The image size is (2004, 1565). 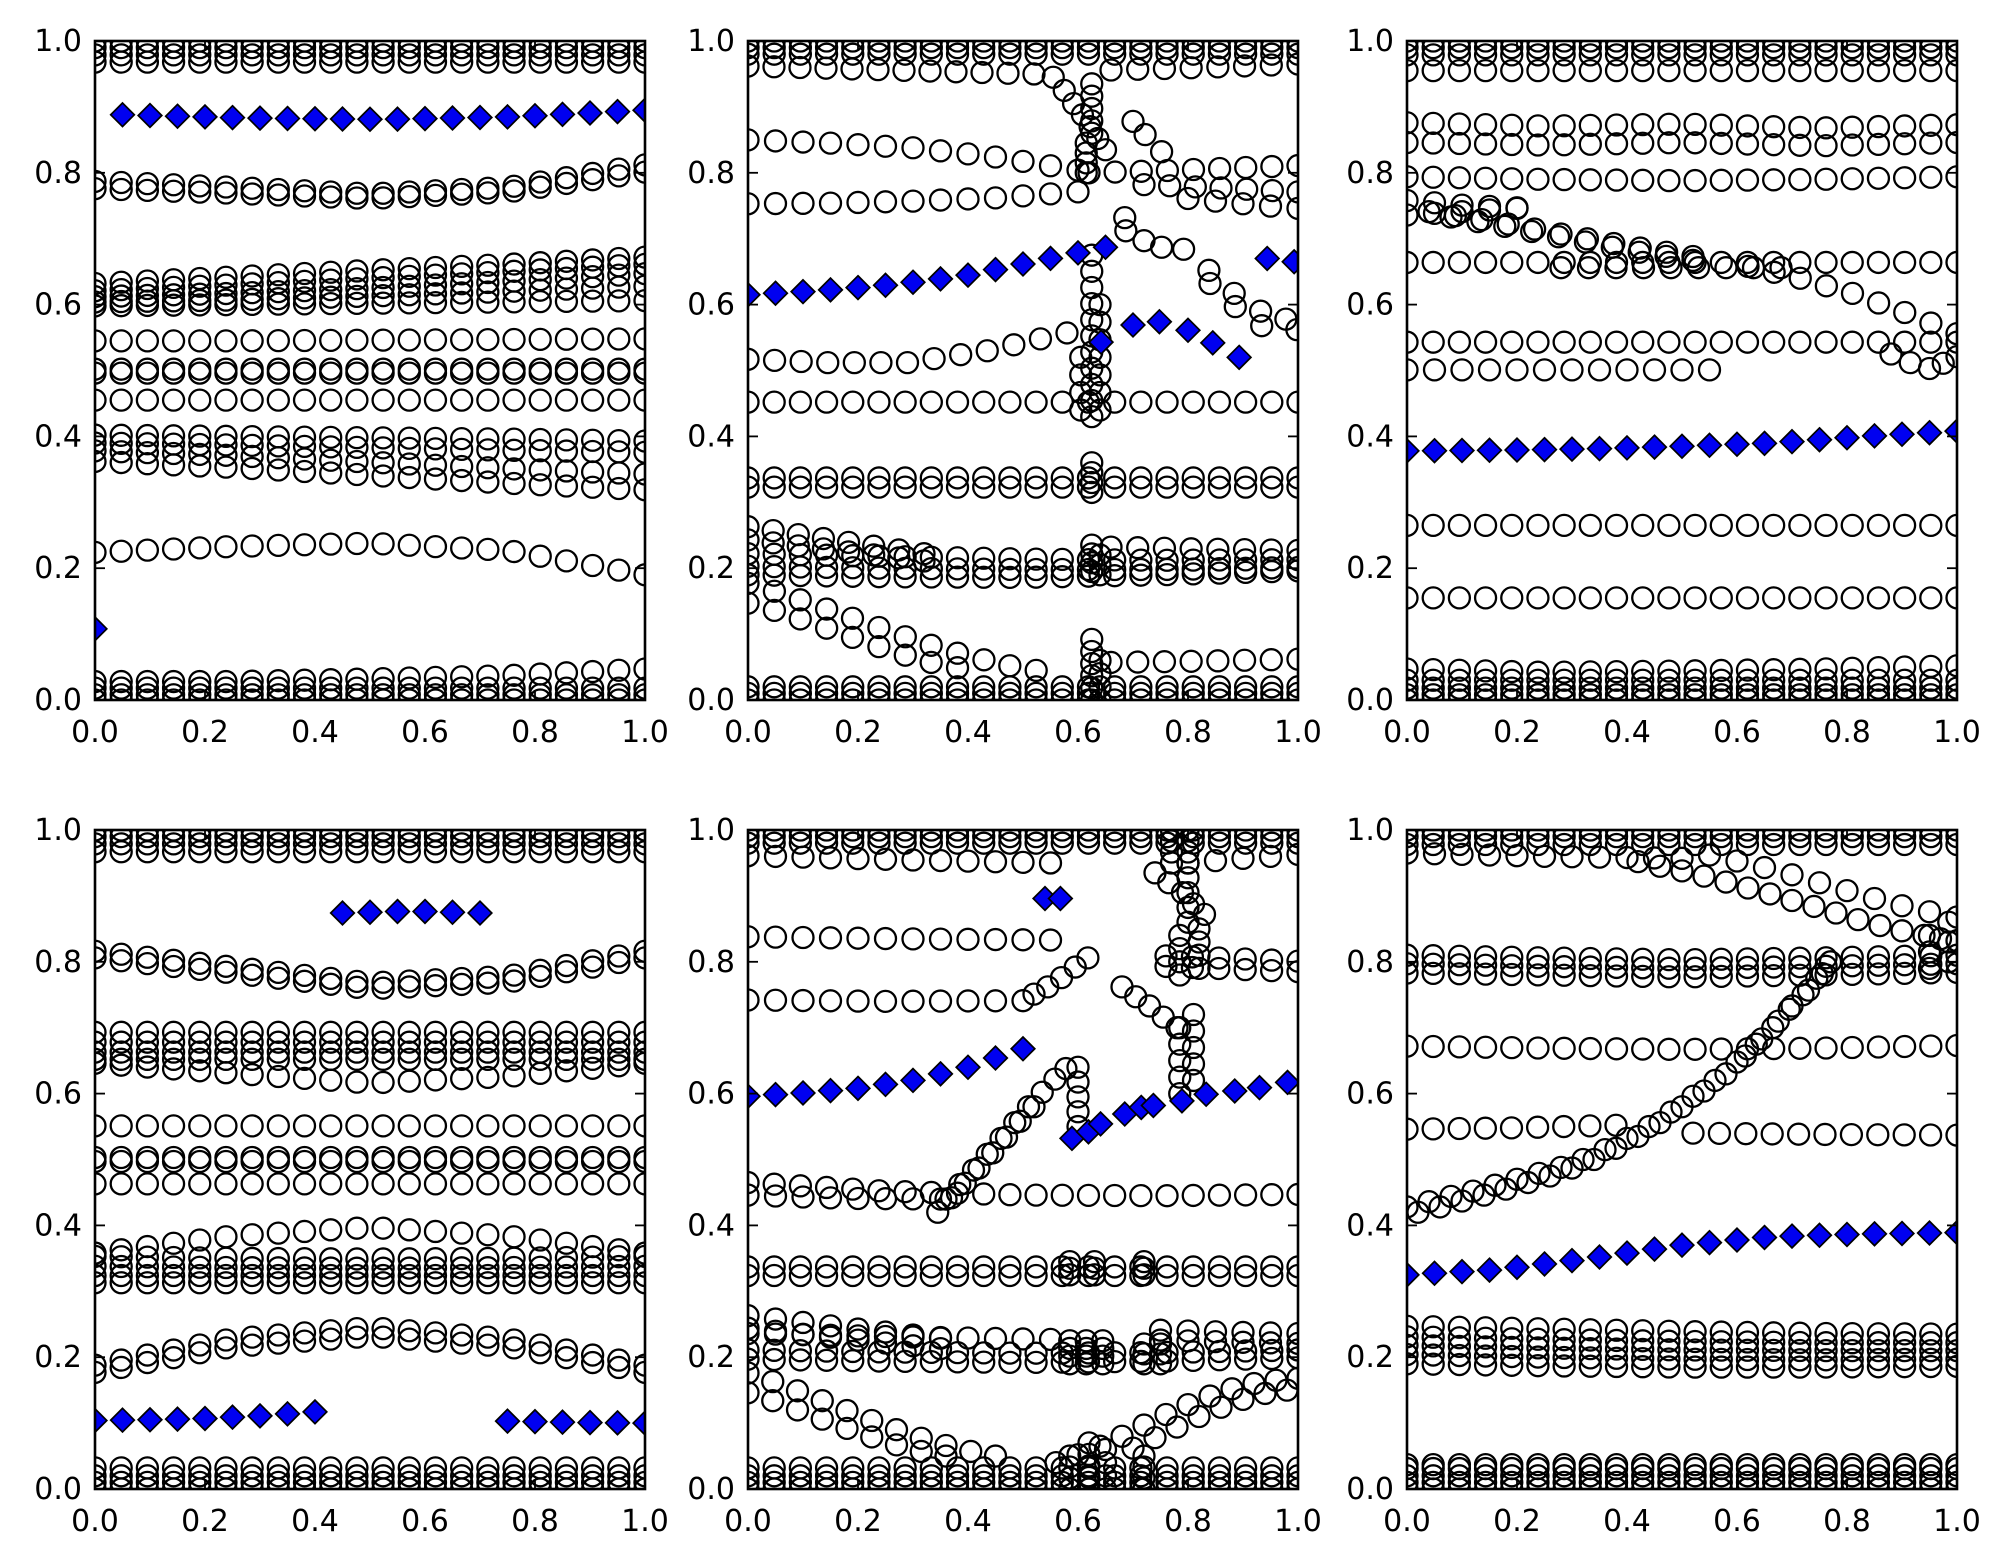 I want to click on subplot-top-left: 0.0 0.2 0.4 0.6 0.8 1.0 0.0 0.2 0.4 0.6 0.8 1.0, so click(x=351, y=387).